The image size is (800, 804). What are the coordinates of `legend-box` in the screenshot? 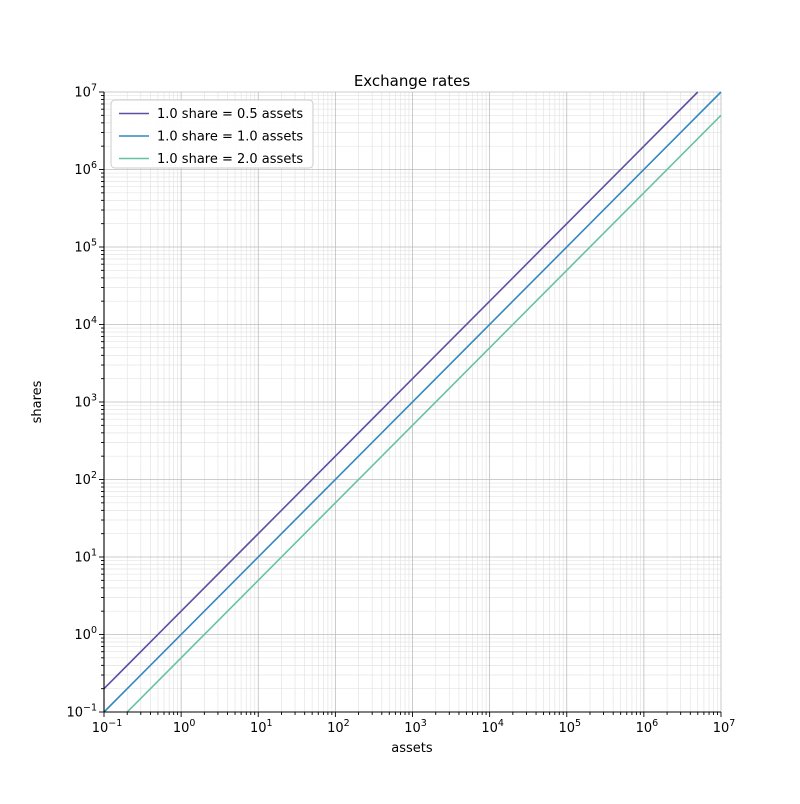 It's located at (212, 134).